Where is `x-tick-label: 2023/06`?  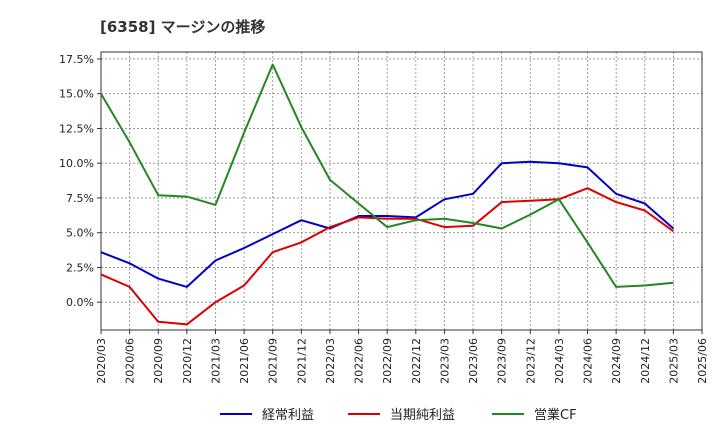 x-tick-label: 2023/06 is located at coordinates (473, 361).